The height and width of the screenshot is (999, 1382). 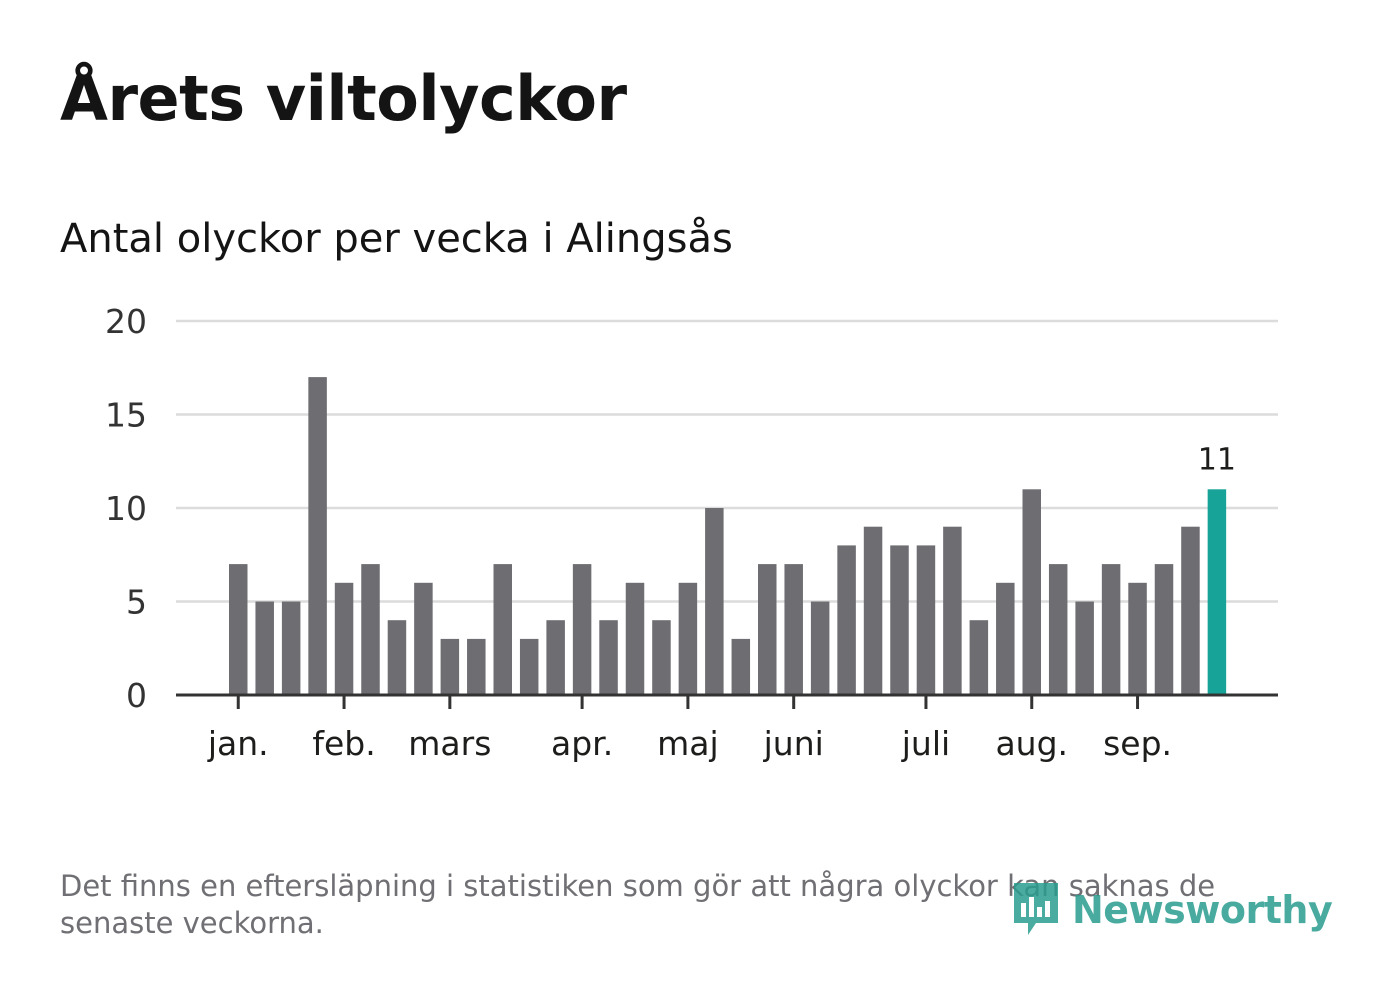 I want to click on x-tick-label: sep., so click(x=1137, y=743).